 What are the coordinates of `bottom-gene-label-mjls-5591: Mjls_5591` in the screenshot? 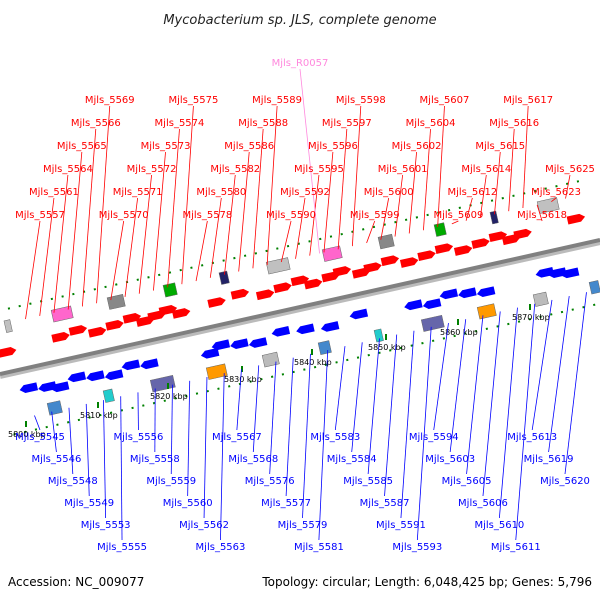 It's located at (401, 525).